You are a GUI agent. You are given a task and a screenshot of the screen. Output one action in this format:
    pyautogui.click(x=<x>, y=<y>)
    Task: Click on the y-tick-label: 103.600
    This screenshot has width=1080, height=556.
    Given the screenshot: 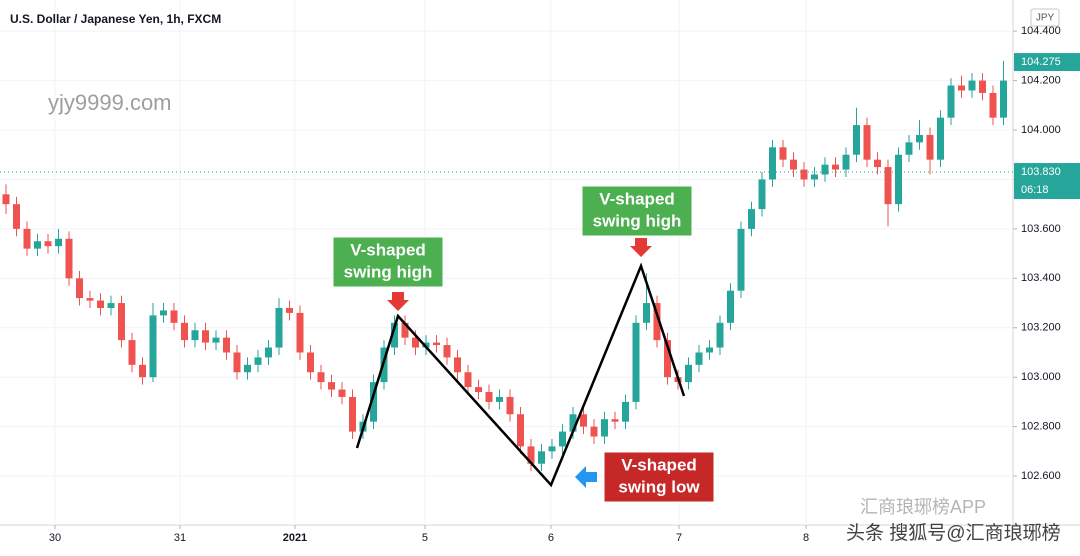 What is the action you would take?
    pyautogui.click(x=1041, y=229)
    